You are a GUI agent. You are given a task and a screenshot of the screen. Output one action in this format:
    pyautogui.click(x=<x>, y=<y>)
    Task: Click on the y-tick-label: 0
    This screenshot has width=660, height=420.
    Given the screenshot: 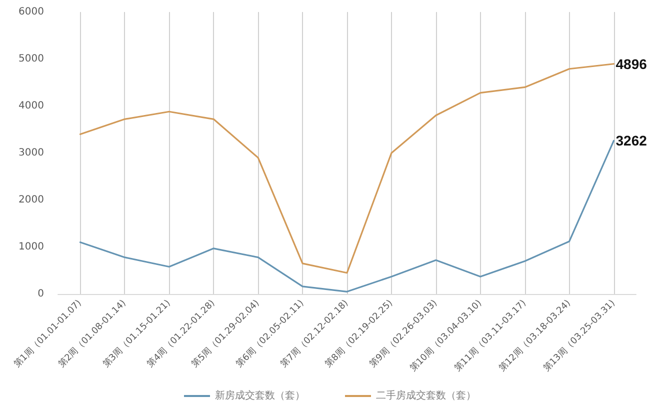 What is the action you would take?
    pyautogui.click(x=41, y=294)
    